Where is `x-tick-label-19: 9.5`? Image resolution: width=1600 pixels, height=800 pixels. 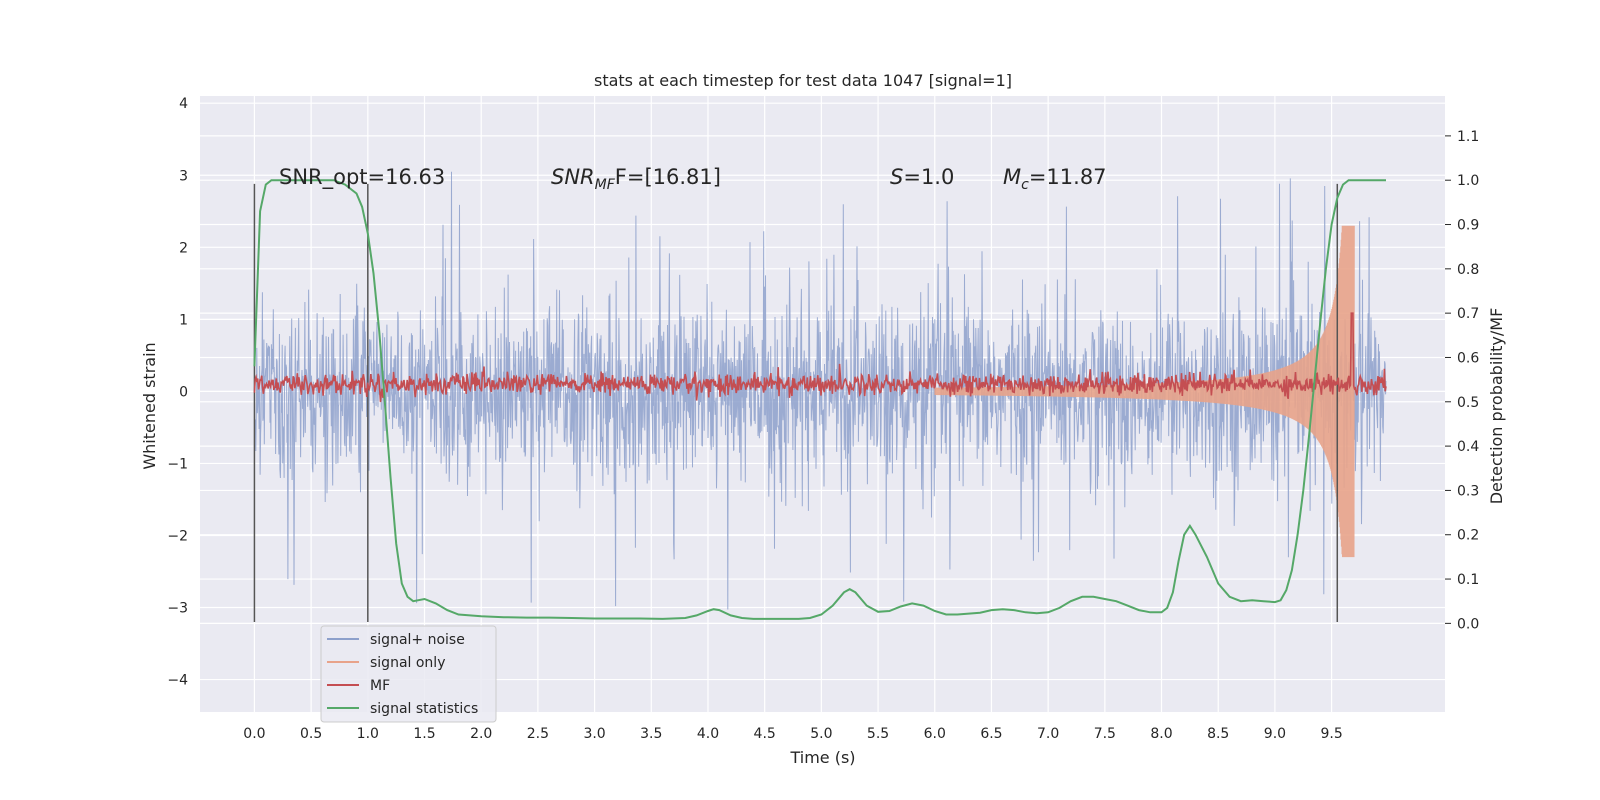 x-tick-label-19: 9.5 is located at coordinates (1331, 734).